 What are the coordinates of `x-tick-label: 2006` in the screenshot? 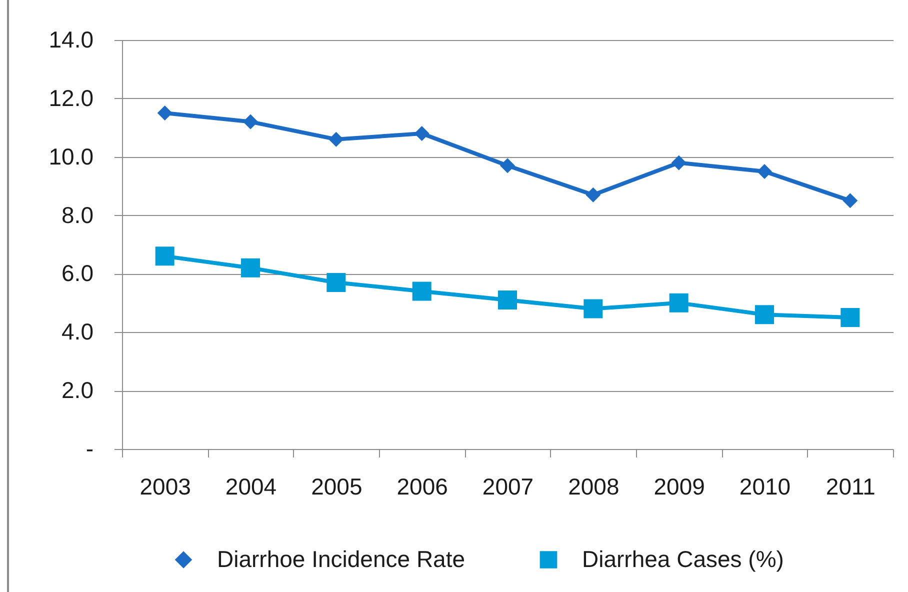 It's located at (422, 487).